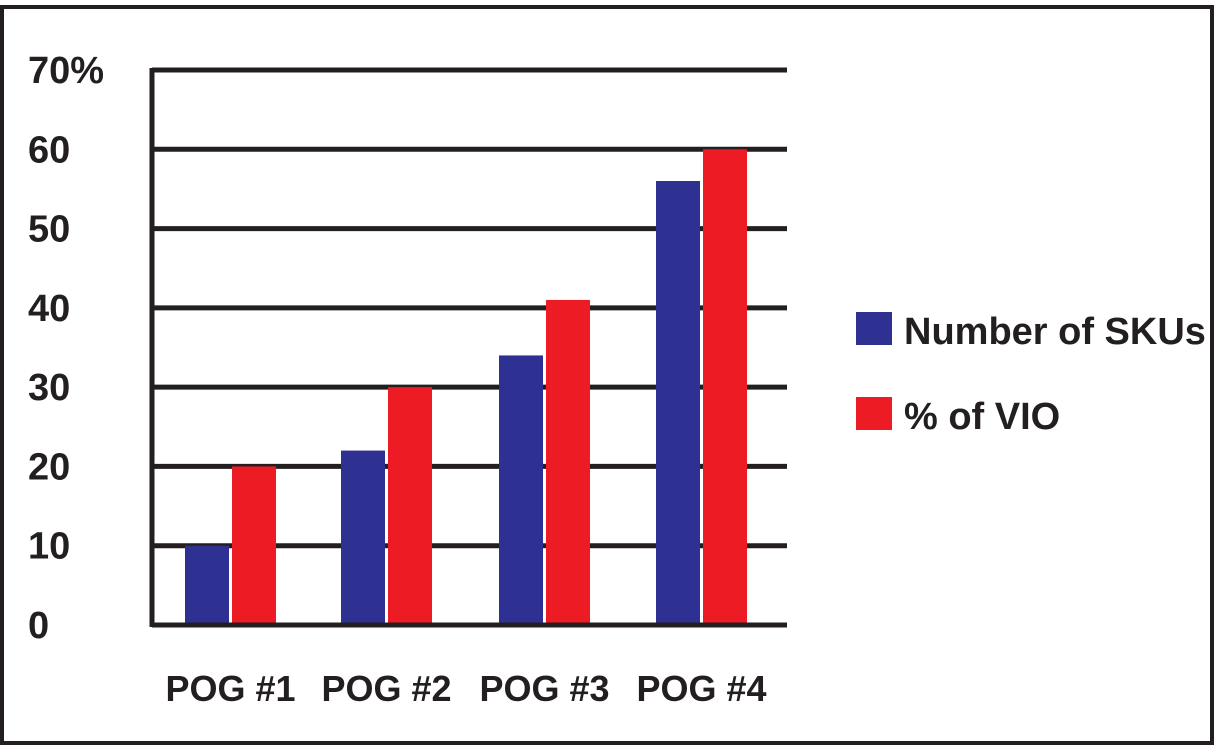 Image resolution: width=1215 pixels, height=746 pixels. What do you see at coordinates (1031, 374) in the screenshot?
I see `legend: Number of SKUs % of VIO` at bounding box center [1031, 374].